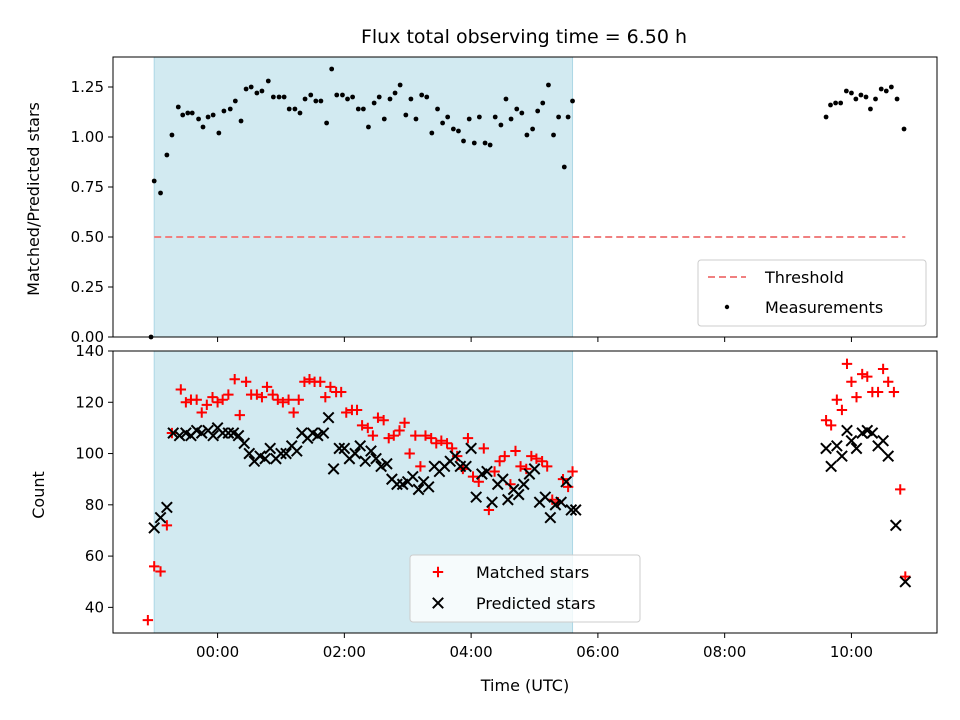  I want to click on legend-matched-swatch, so click(438, 572).